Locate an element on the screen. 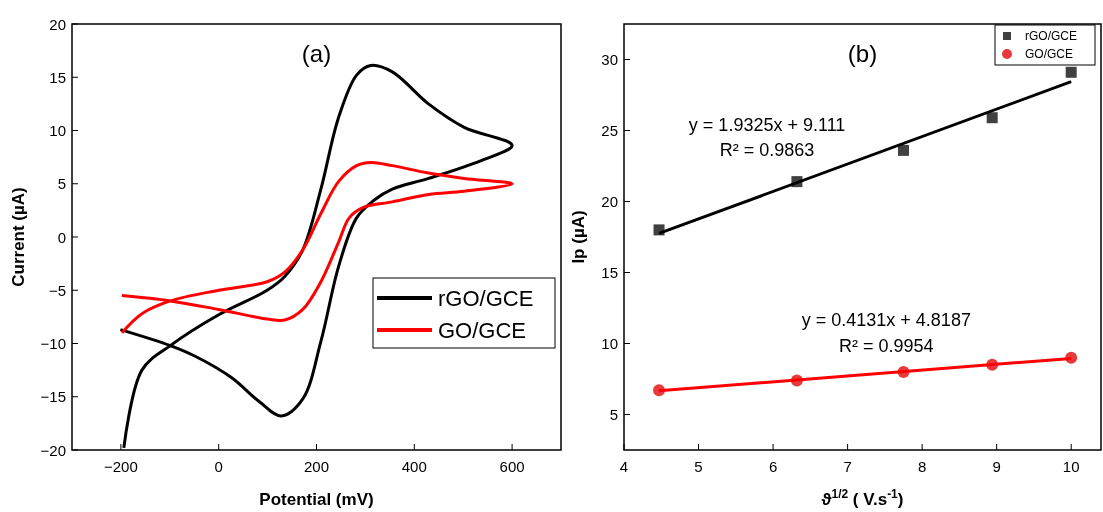 This screenshot has height=512, width=1103. annotation: y = 1.9325x + 9.111 is located at coordinates (767, 124).